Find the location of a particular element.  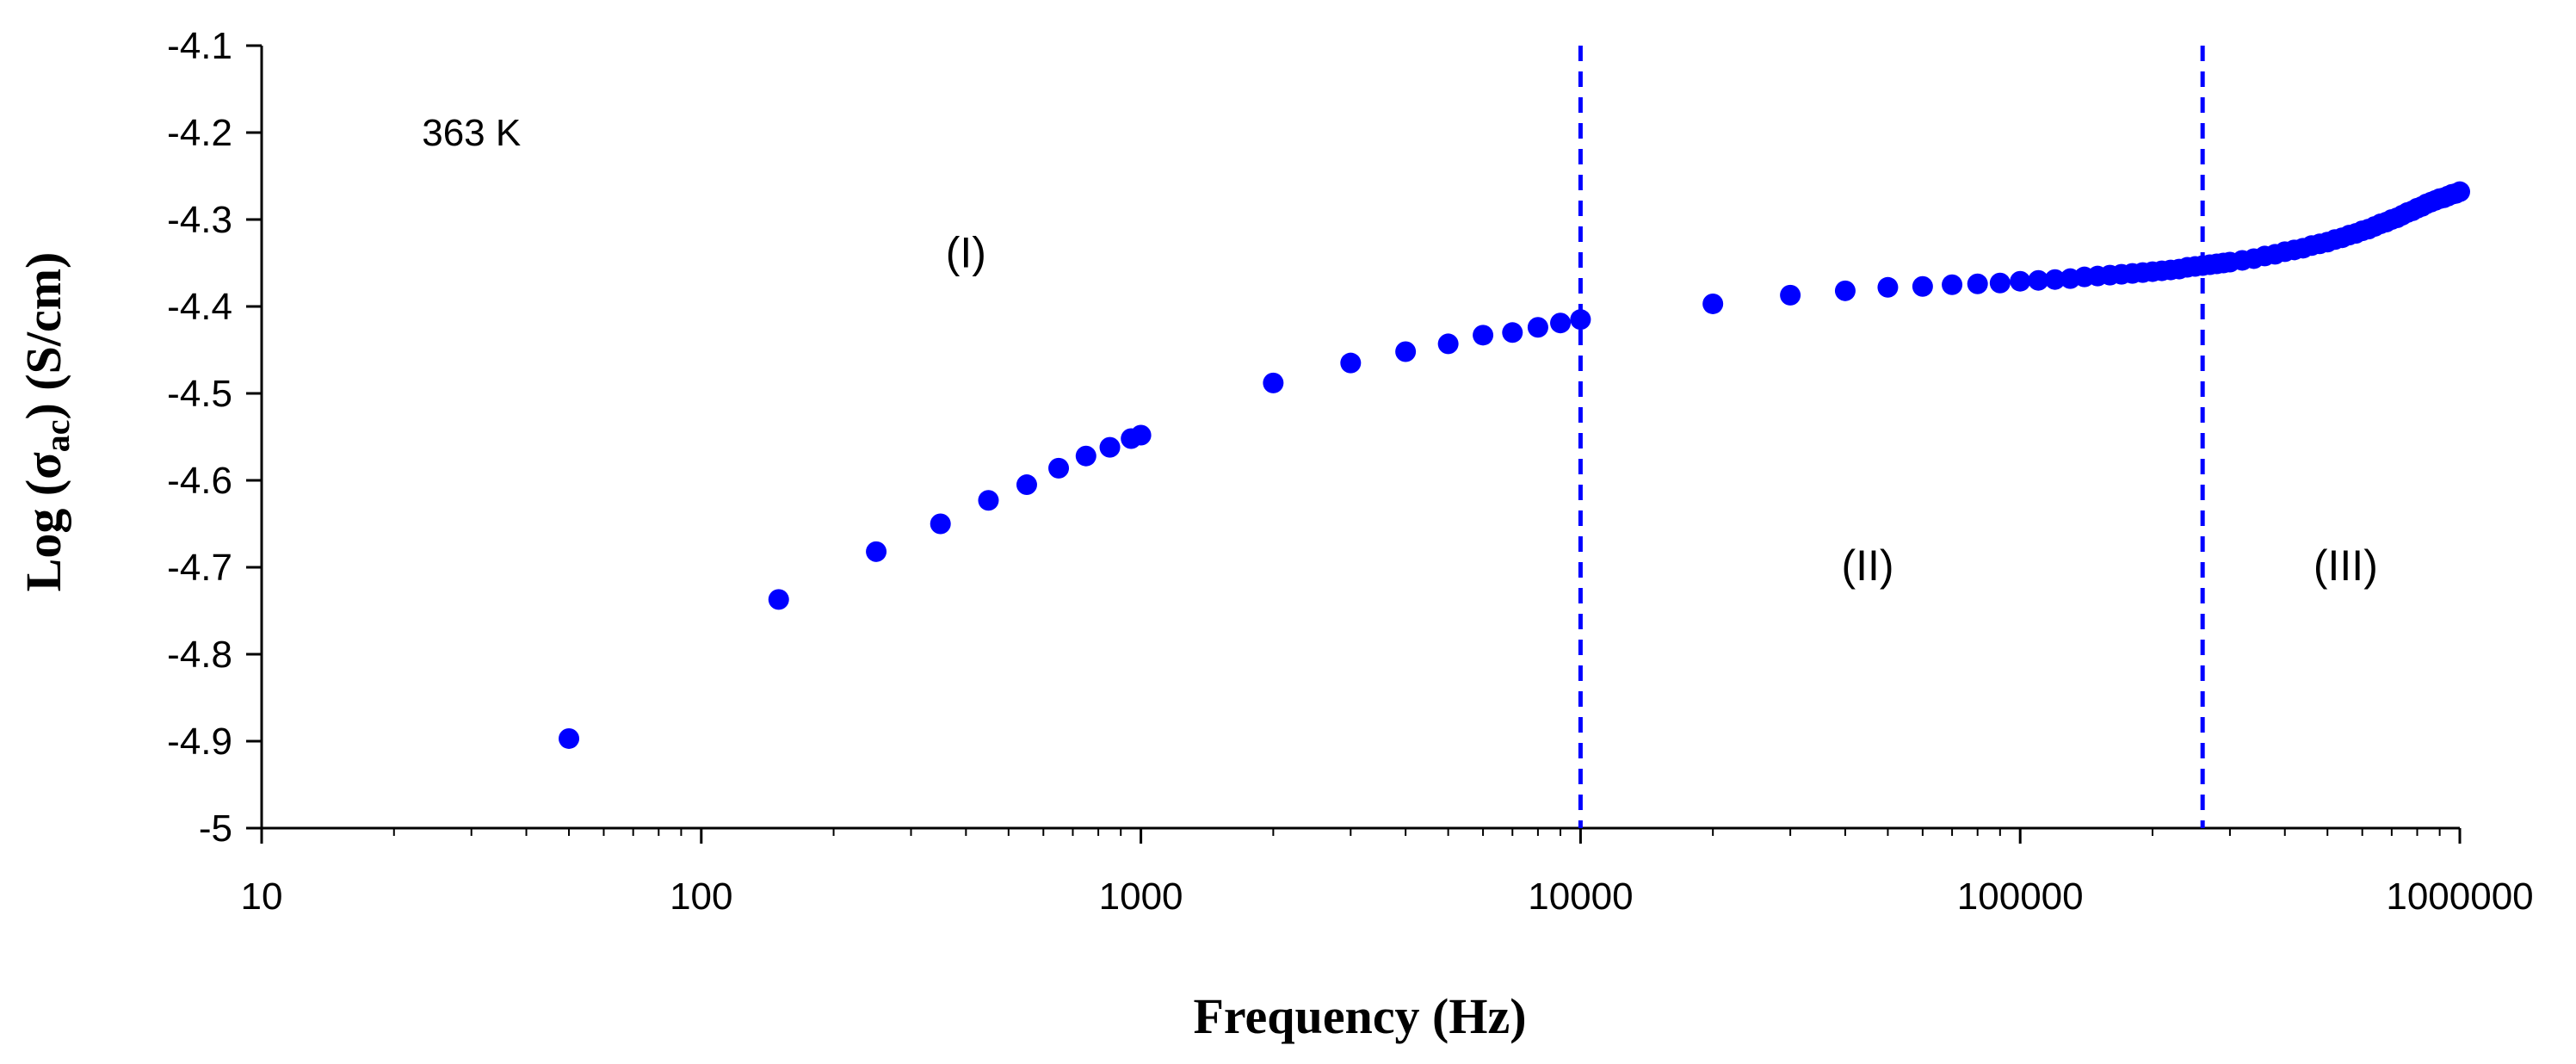

y-tick-label: -4.3 is located at coordinates (199, 220).